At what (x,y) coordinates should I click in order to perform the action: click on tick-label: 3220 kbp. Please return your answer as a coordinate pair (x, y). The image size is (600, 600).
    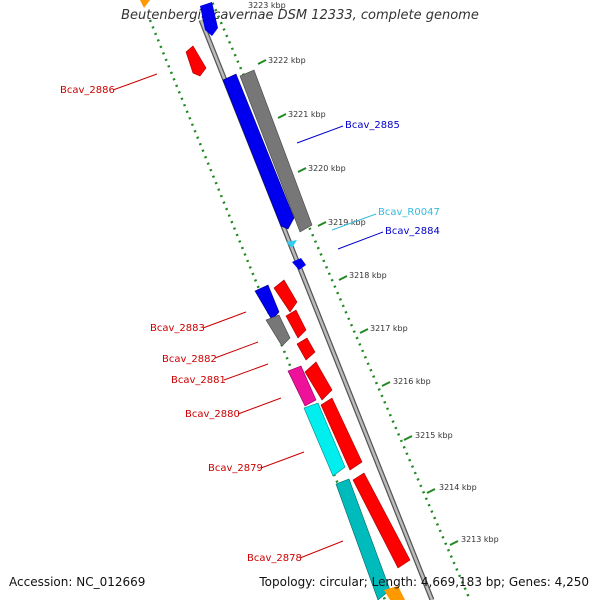
    Looking at the image, I should click on (327, 168).